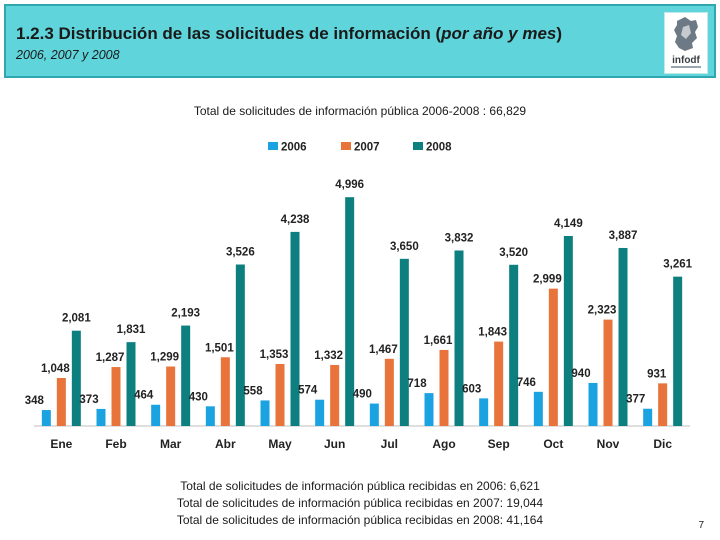 The height and width of the screenshot is (540, 720). I want to click on bar-2006-Ago, so click(429, 409).